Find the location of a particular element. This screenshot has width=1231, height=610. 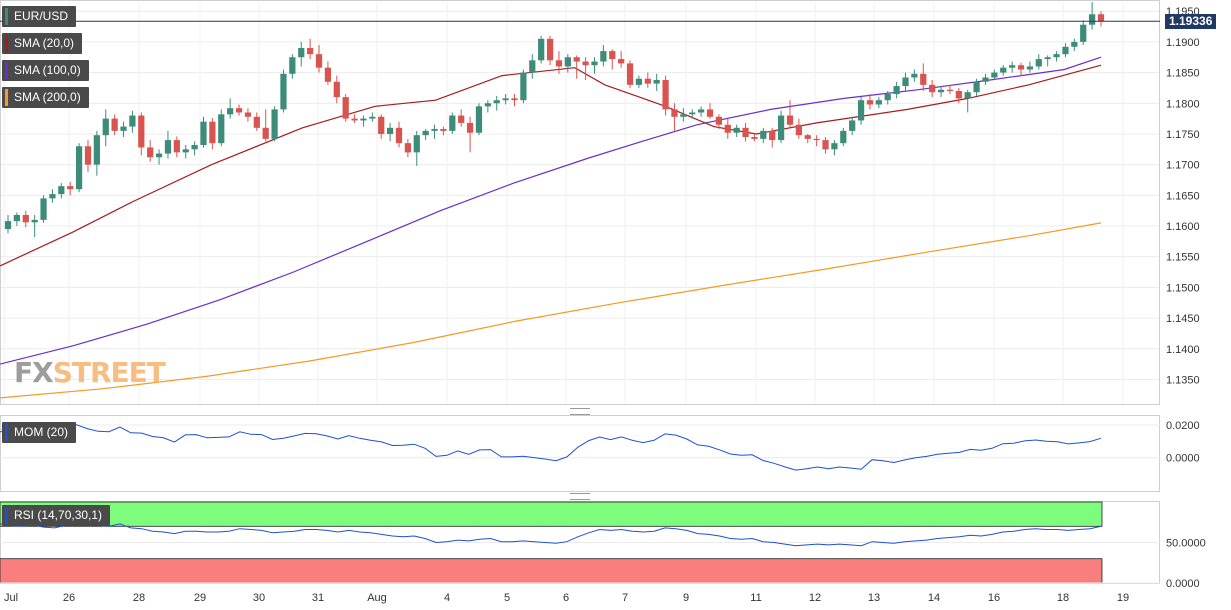

rsi-bands is located at coordinates (551, 542).